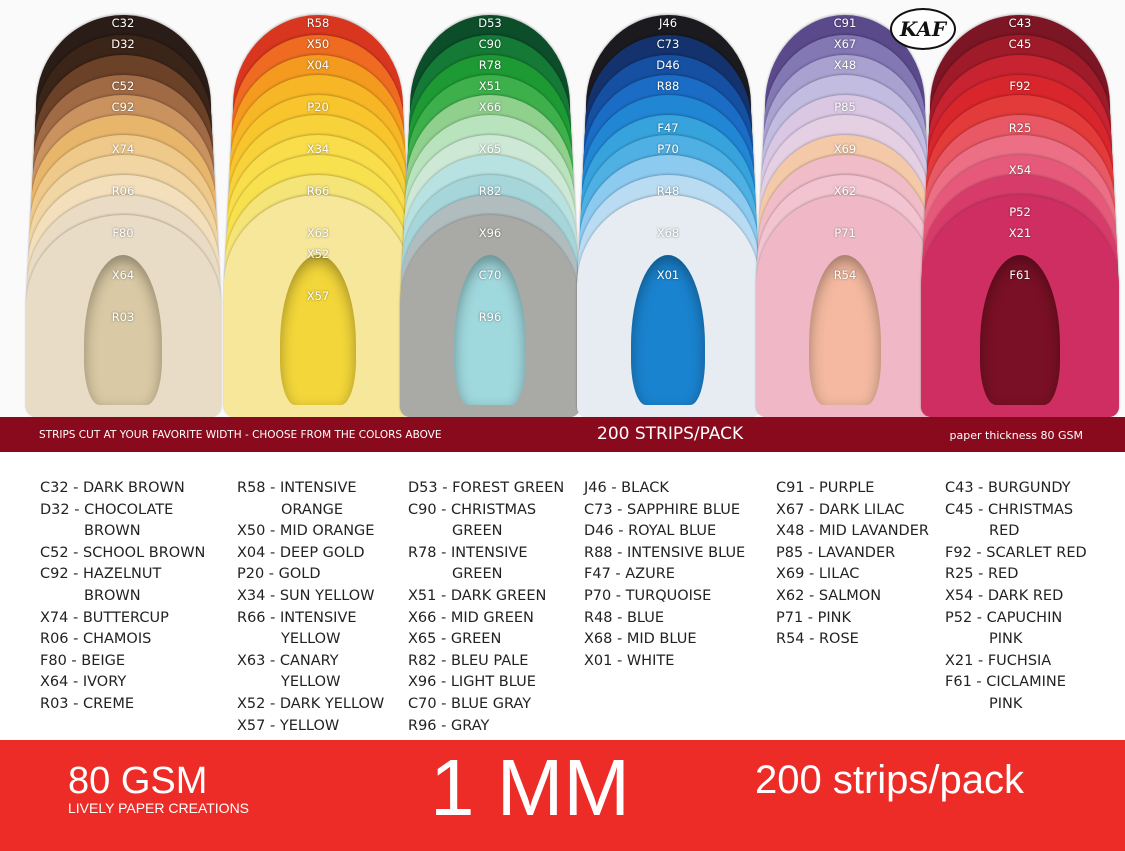  Describe the element at coordinates (1016, 662) in the screenshot. I see `legend-entry: X21 - FUCHSIA` at that location.